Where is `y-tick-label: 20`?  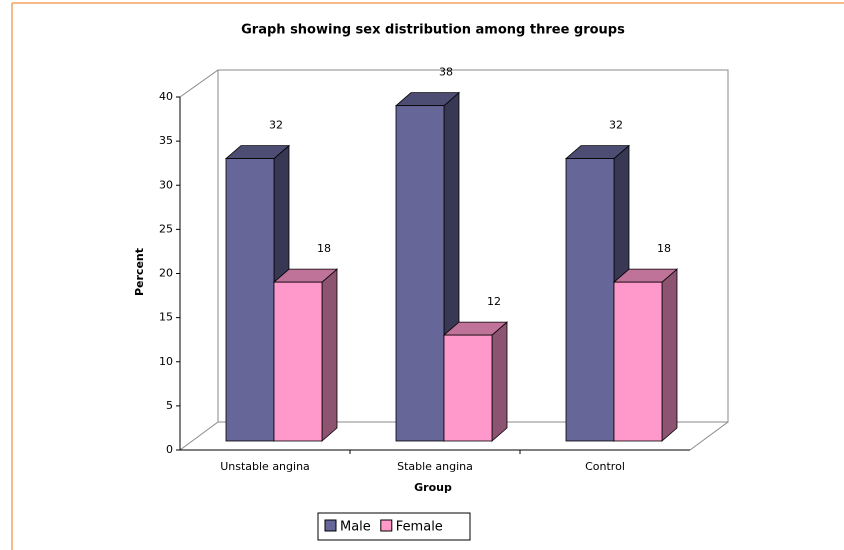 y-tick-label: 20 is located at coordinates (166, 273).